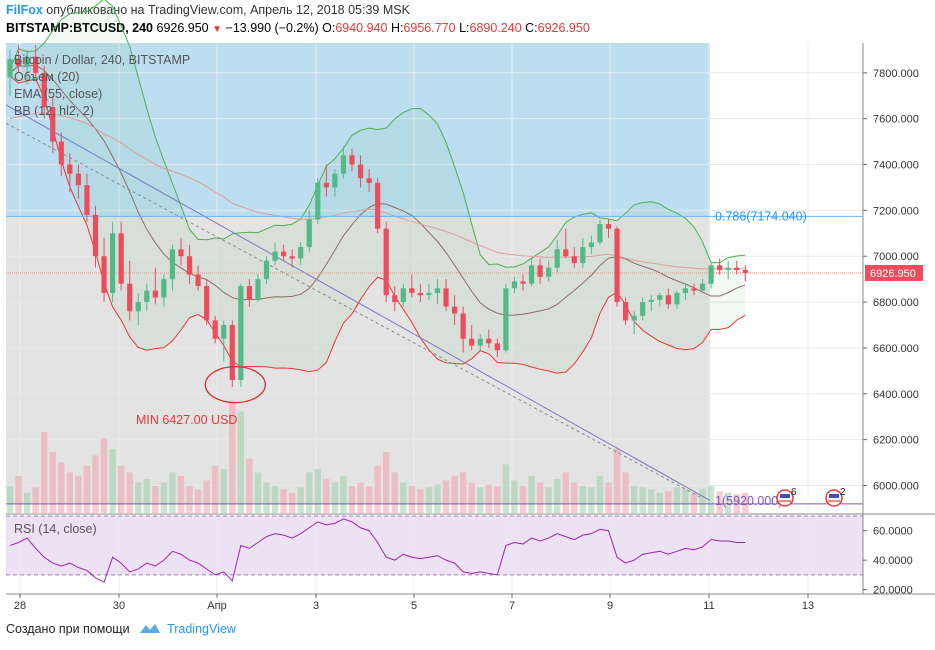 This screenshot has height=650, width=935. I want to click on x-tick-label: 7, so click(512, 606).